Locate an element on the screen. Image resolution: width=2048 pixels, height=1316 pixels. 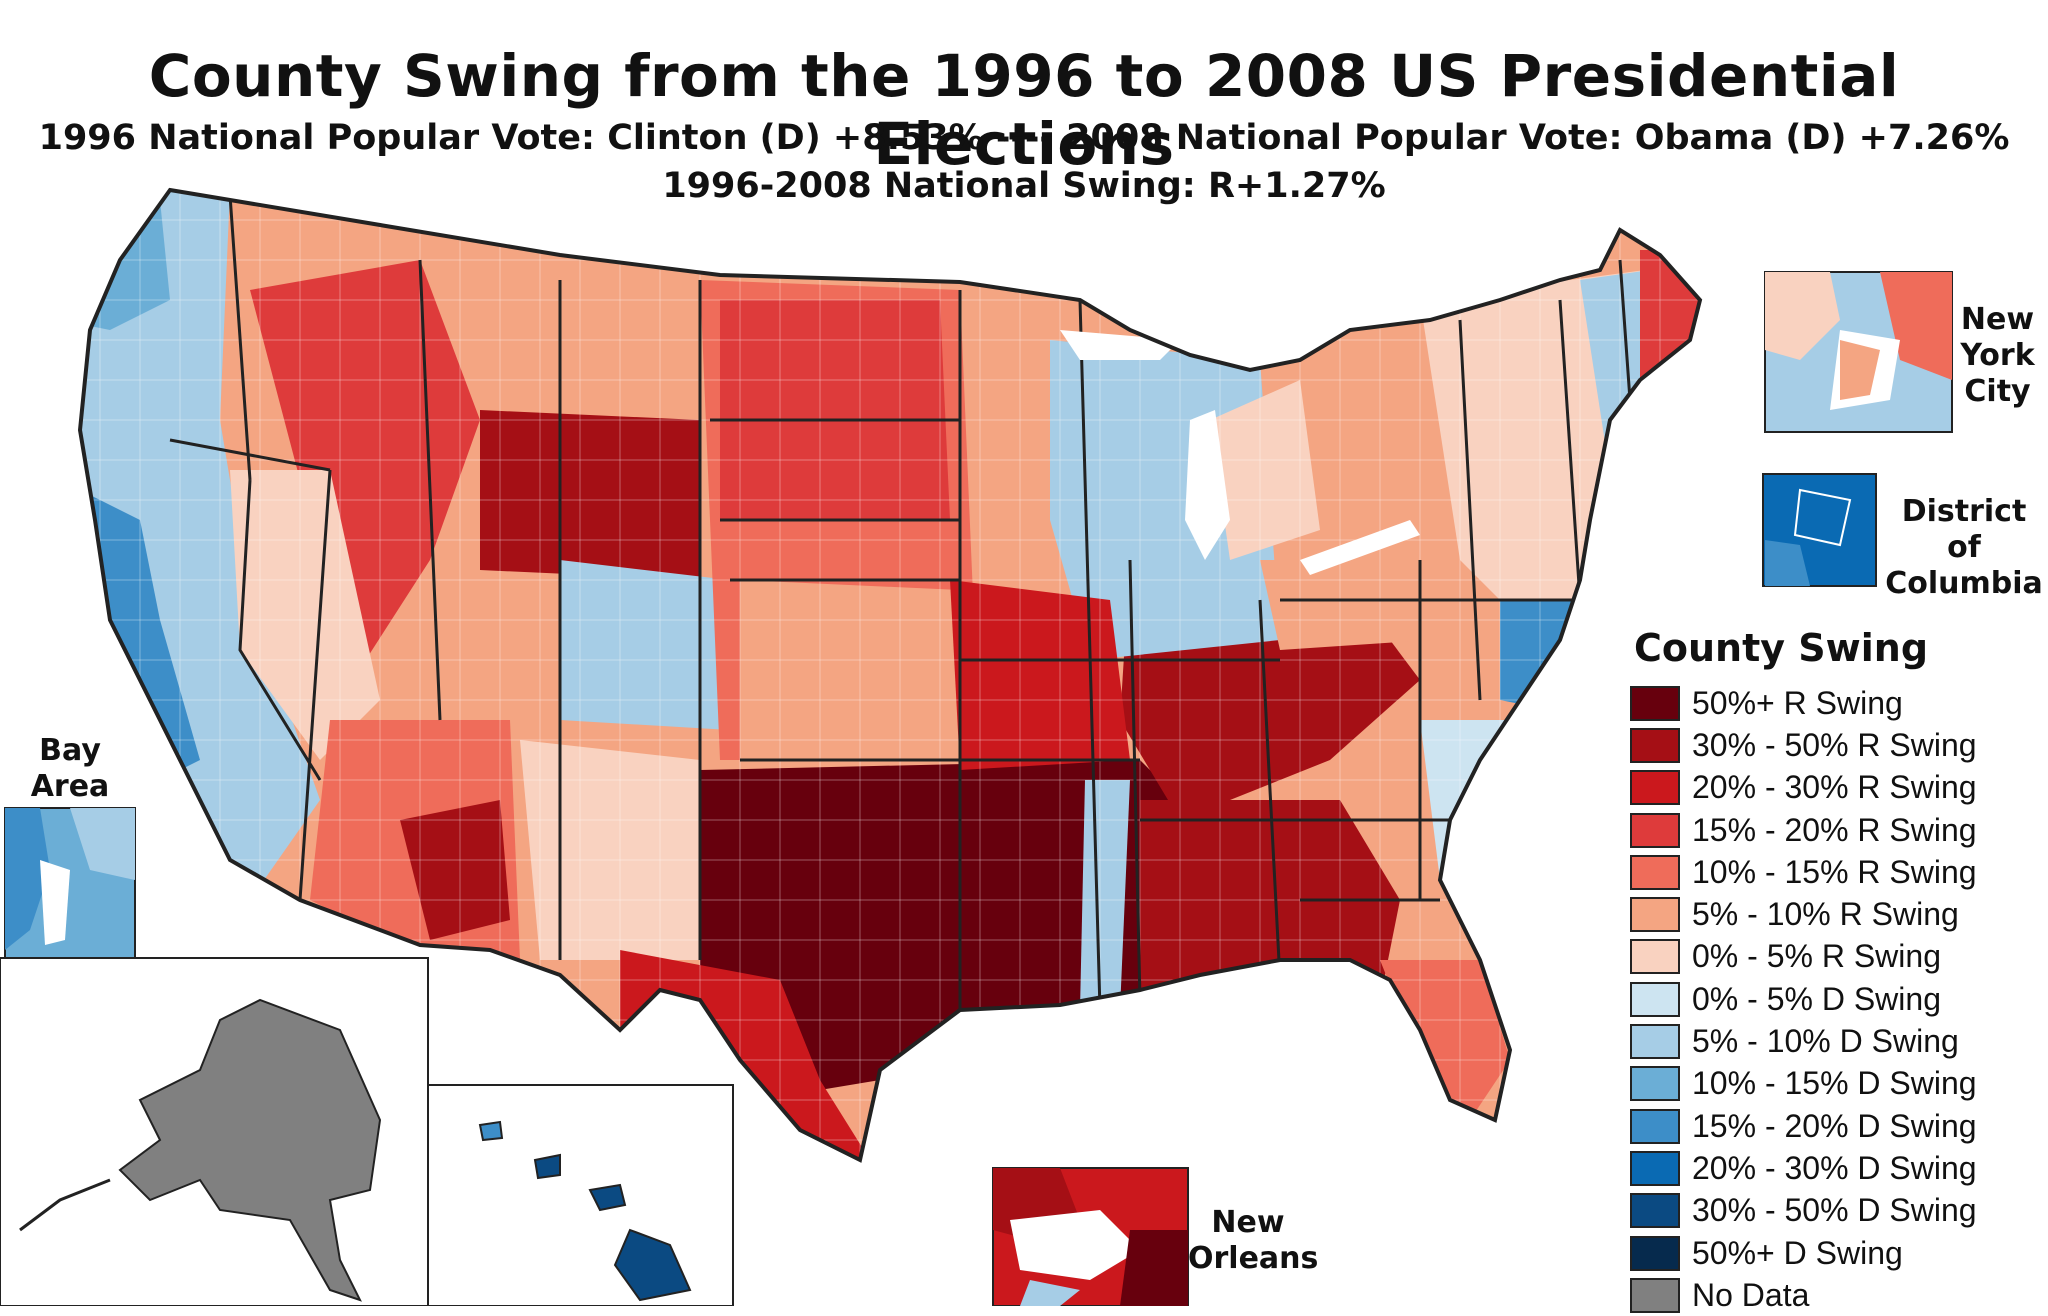
legend-item: 0% - 5% D Swing is located at coordinates (1803, 999).